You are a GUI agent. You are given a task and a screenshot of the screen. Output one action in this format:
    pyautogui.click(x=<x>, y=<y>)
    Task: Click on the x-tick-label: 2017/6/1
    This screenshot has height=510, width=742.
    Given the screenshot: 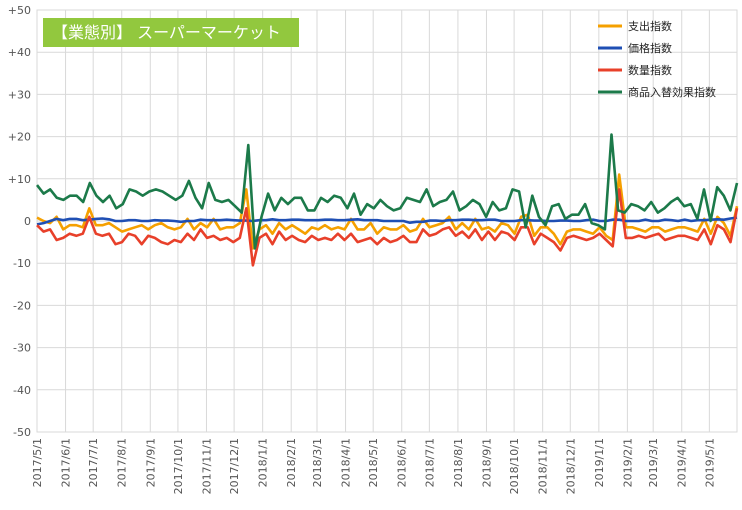 What is the action you would take?
    pyautogui.click(x=66, y=462)
    